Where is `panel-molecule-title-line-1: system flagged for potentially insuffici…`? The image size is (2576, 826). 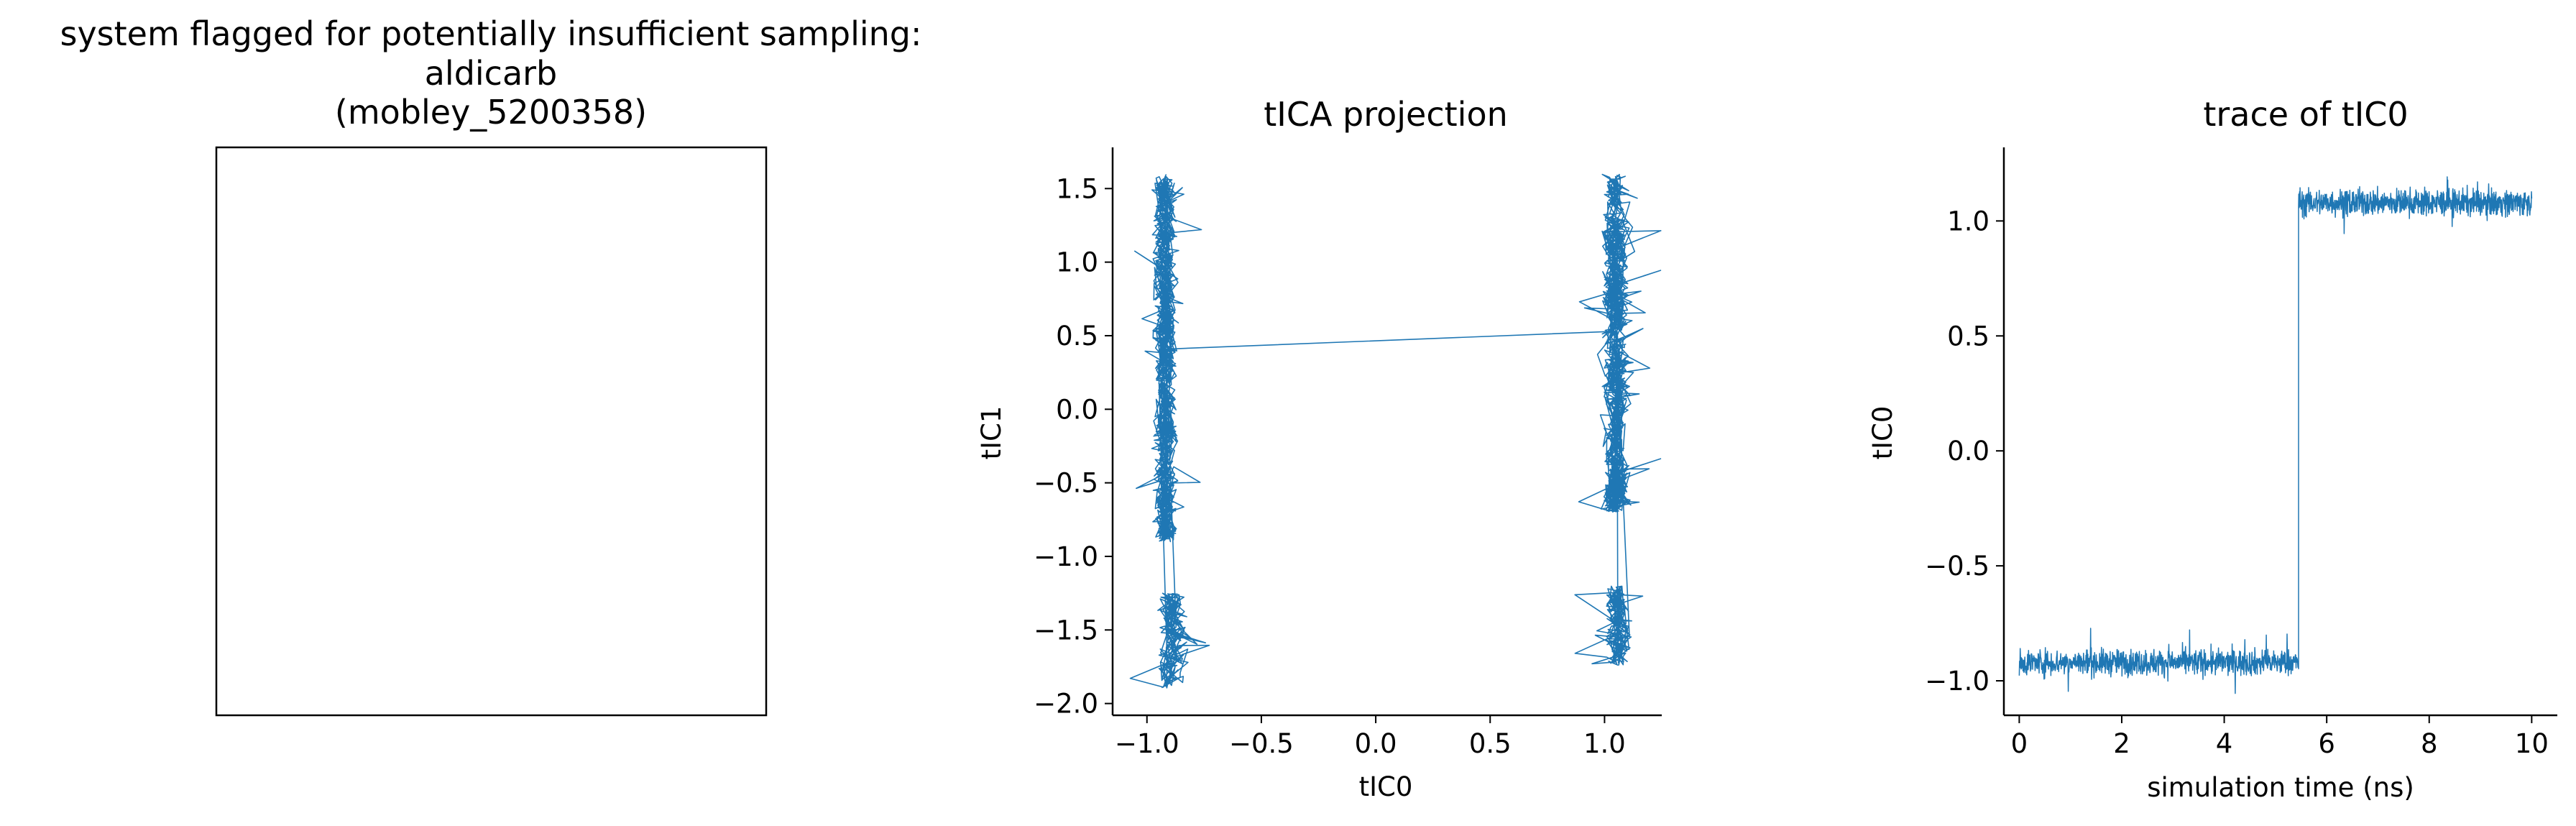 panel-molecule-title-line-1: system flagged for potentially insuffici… is located at coordinates (490, 33).